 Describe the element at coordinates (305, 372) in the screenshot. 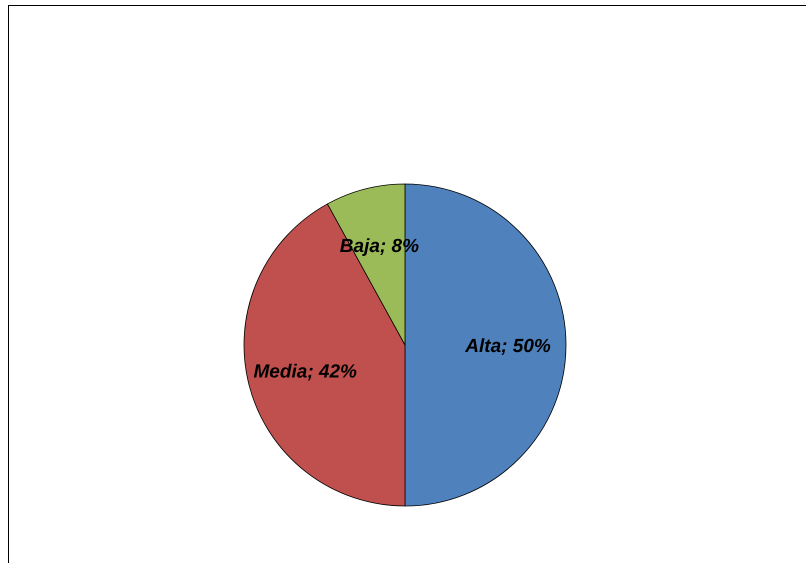

I see `slice-label: Media; 42%` at that location.